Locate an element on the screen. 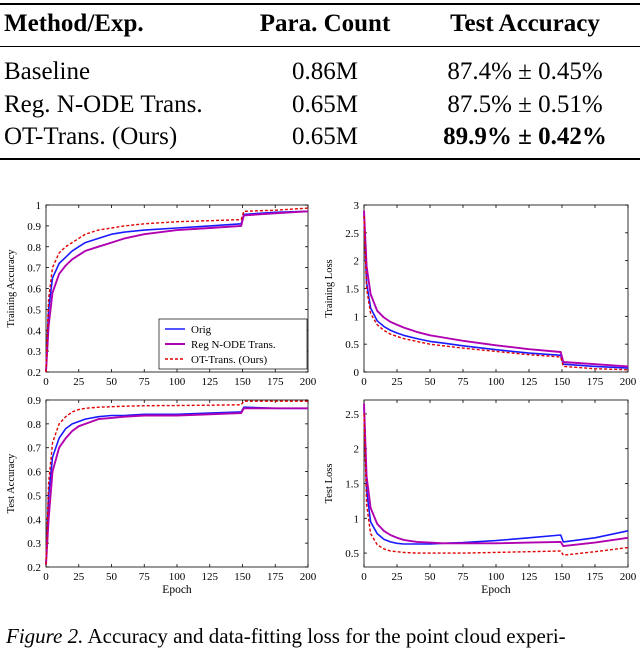 This screenshot has height=648, width=640. legend-entry: OT-Trans. (Ours) is located at coordinates (229, 360).